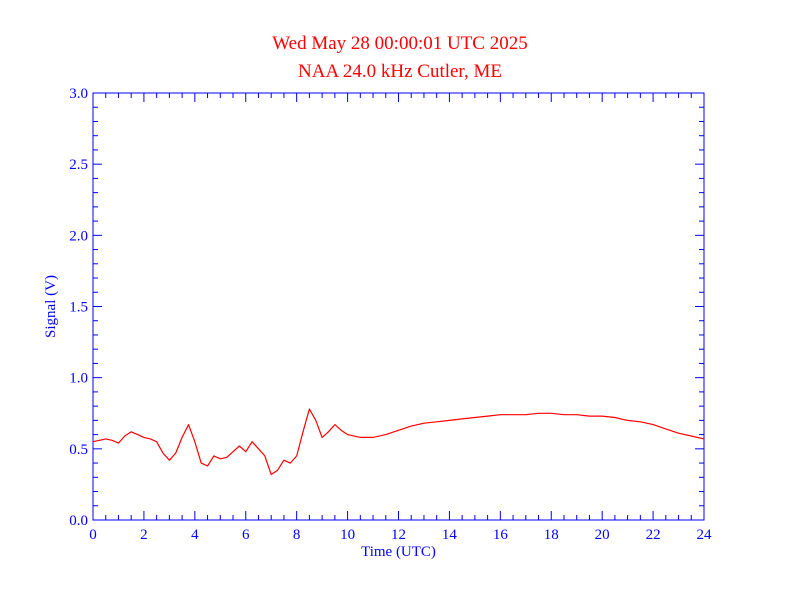 The width and height of the screenshot is (792, 612). I want to click on y-tick-label: 2.0, so click(78, 236).